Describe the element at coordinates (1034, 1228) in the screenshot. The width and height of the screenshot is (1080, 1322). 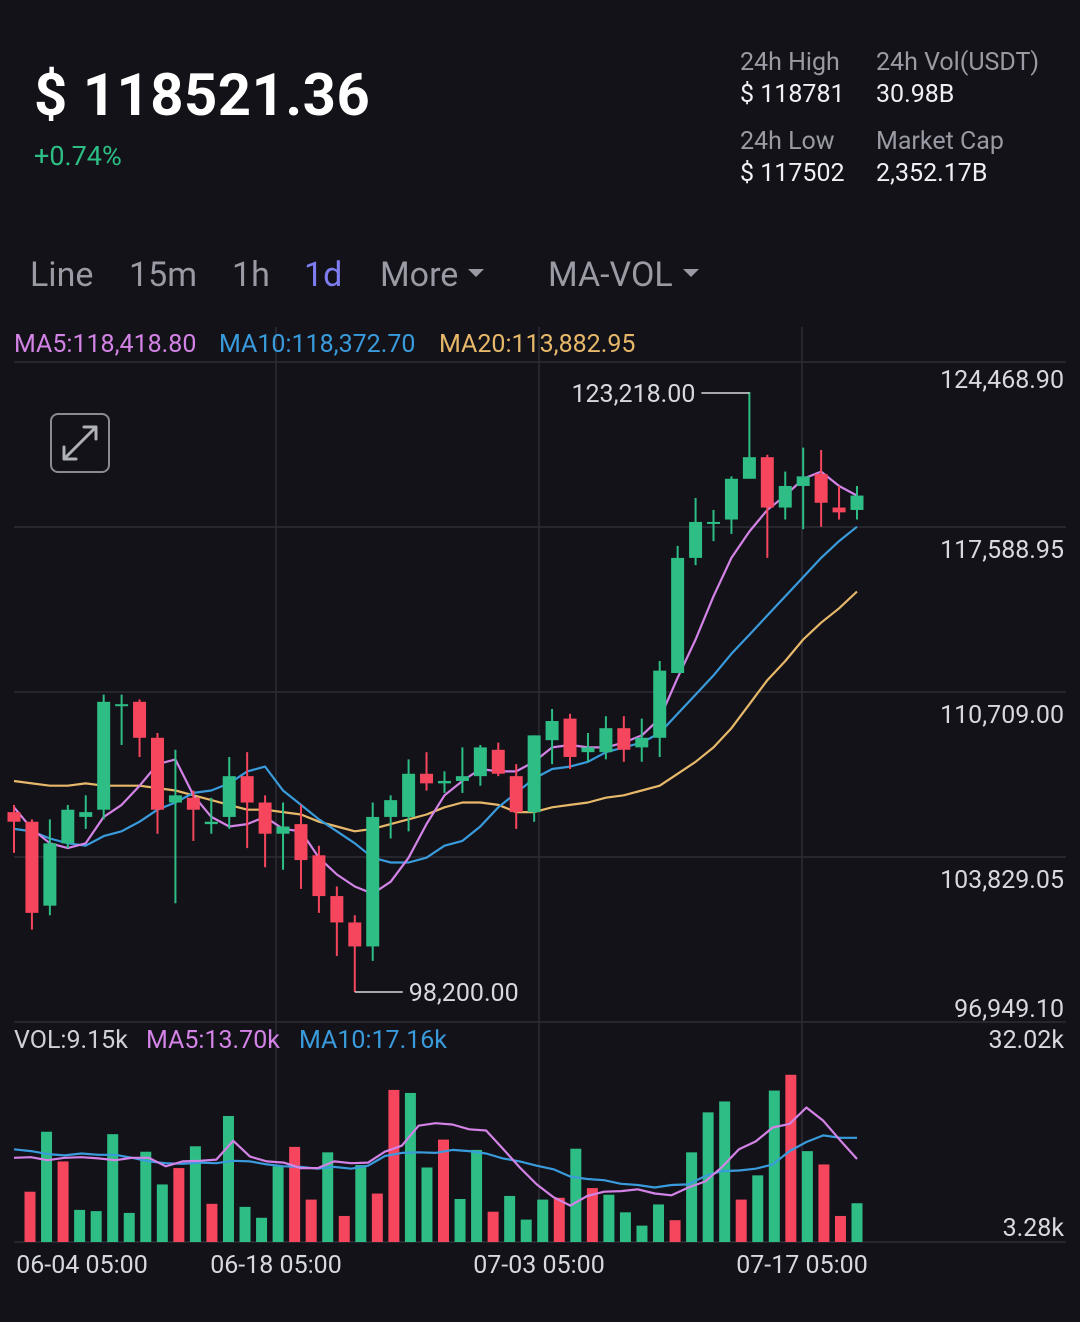
I see `vol-y-tick-label: 3.28k` at that location.